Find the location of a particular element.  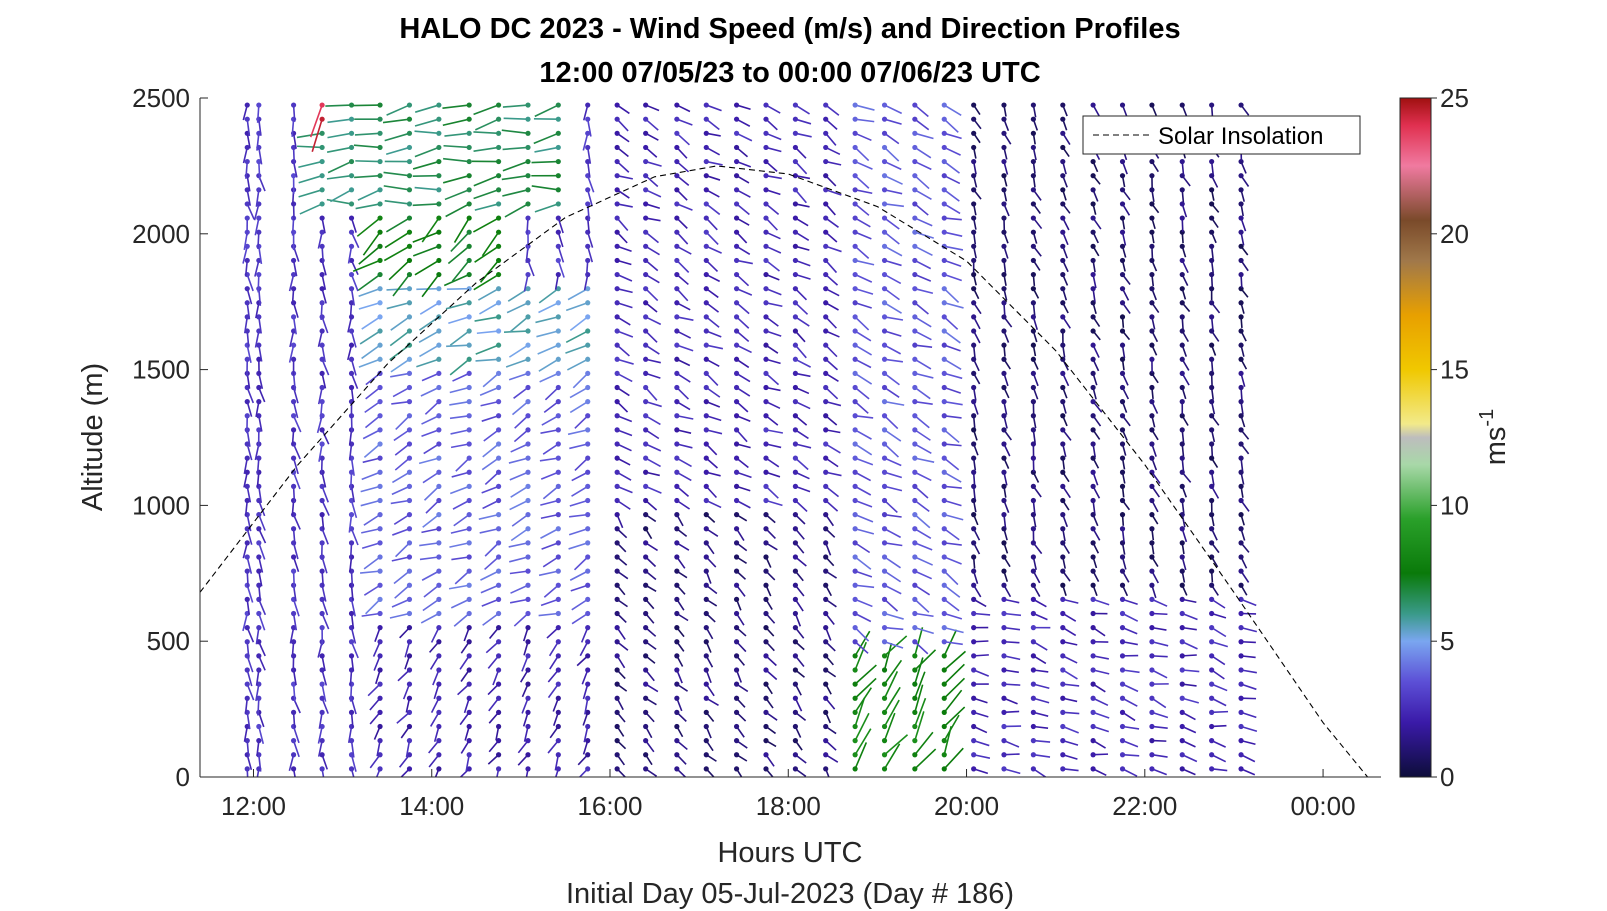

x-tick-label: 12:00 is located at coordinates (253, 806).